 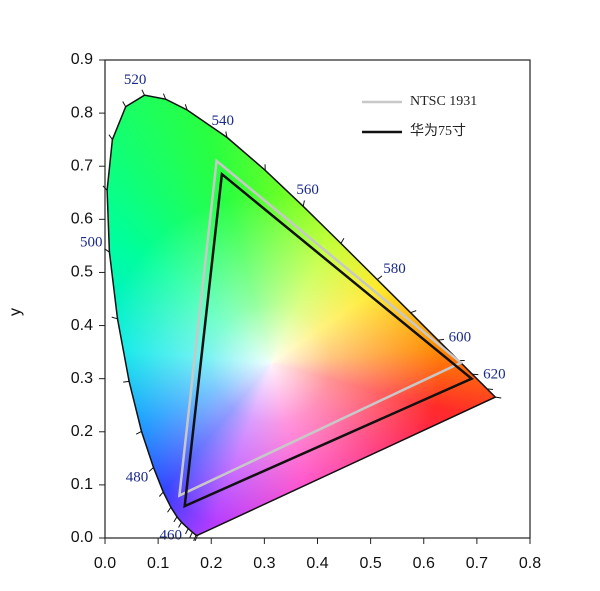 I want to click on wavelength-label: 540, so click(x=223, y=121).